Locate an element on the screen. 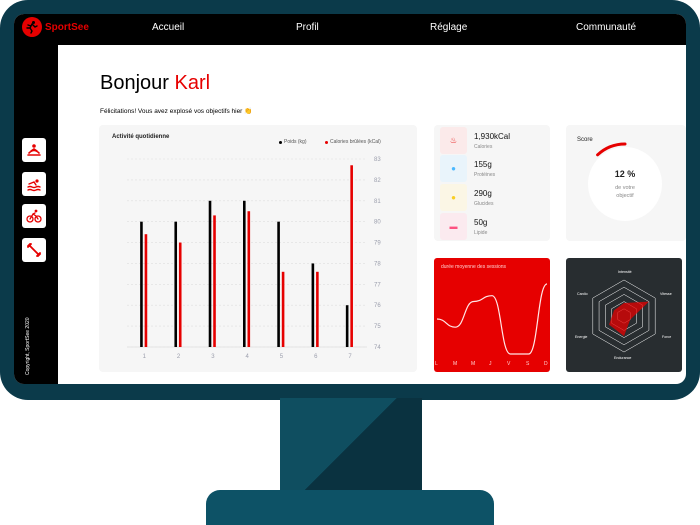 The height and width of the screenshot is (525, 700). y-tick-label: 77 is located at coordinates (377, 285).